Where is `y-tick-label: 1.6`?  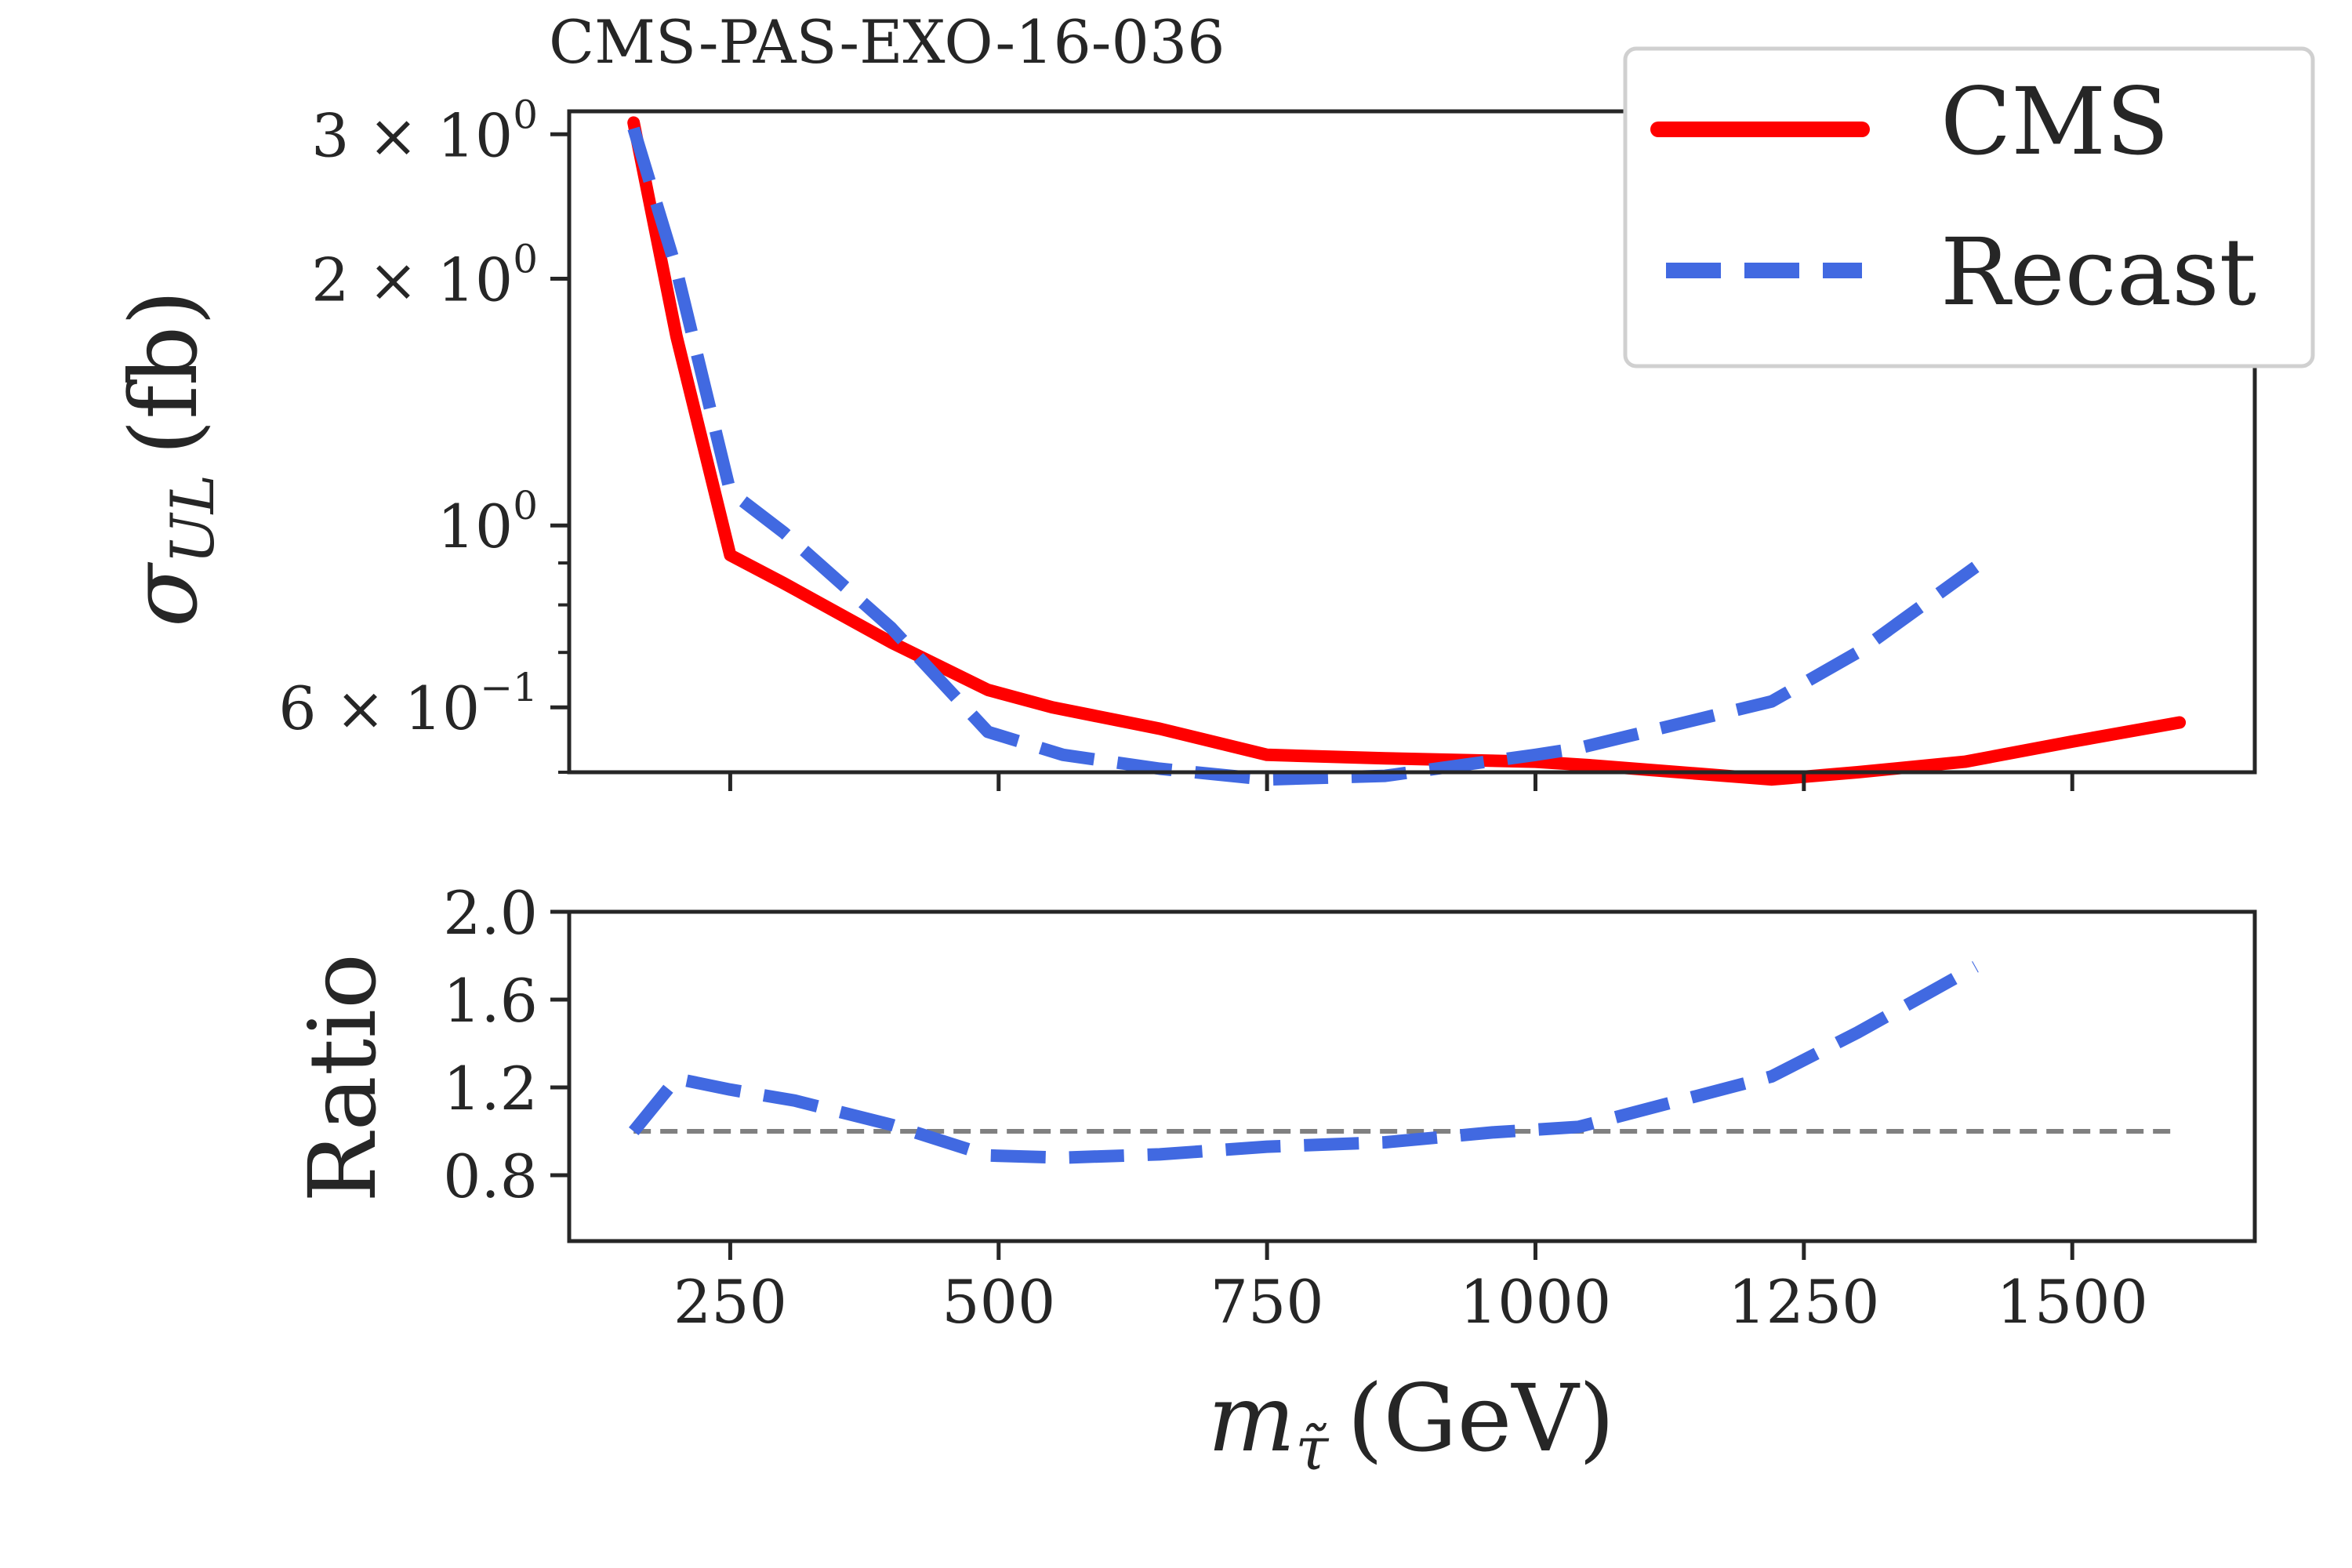 y-tick-label: 1.6 is located at coordinates (491, 1001).